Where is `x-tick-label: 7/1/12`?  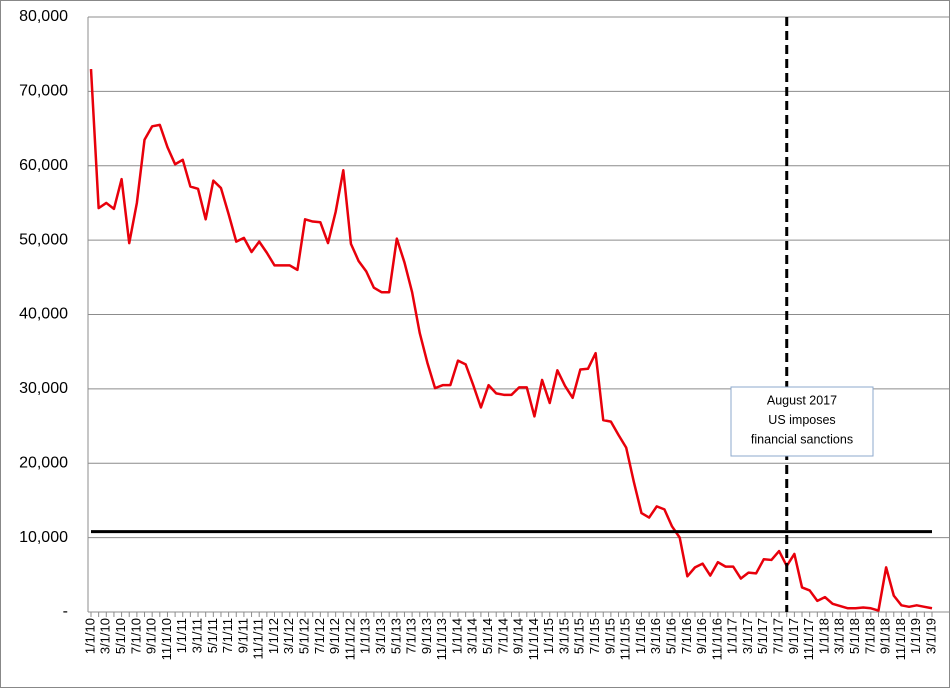
x-tick-label: 7/1/12 is located at coordinates (319, 636).